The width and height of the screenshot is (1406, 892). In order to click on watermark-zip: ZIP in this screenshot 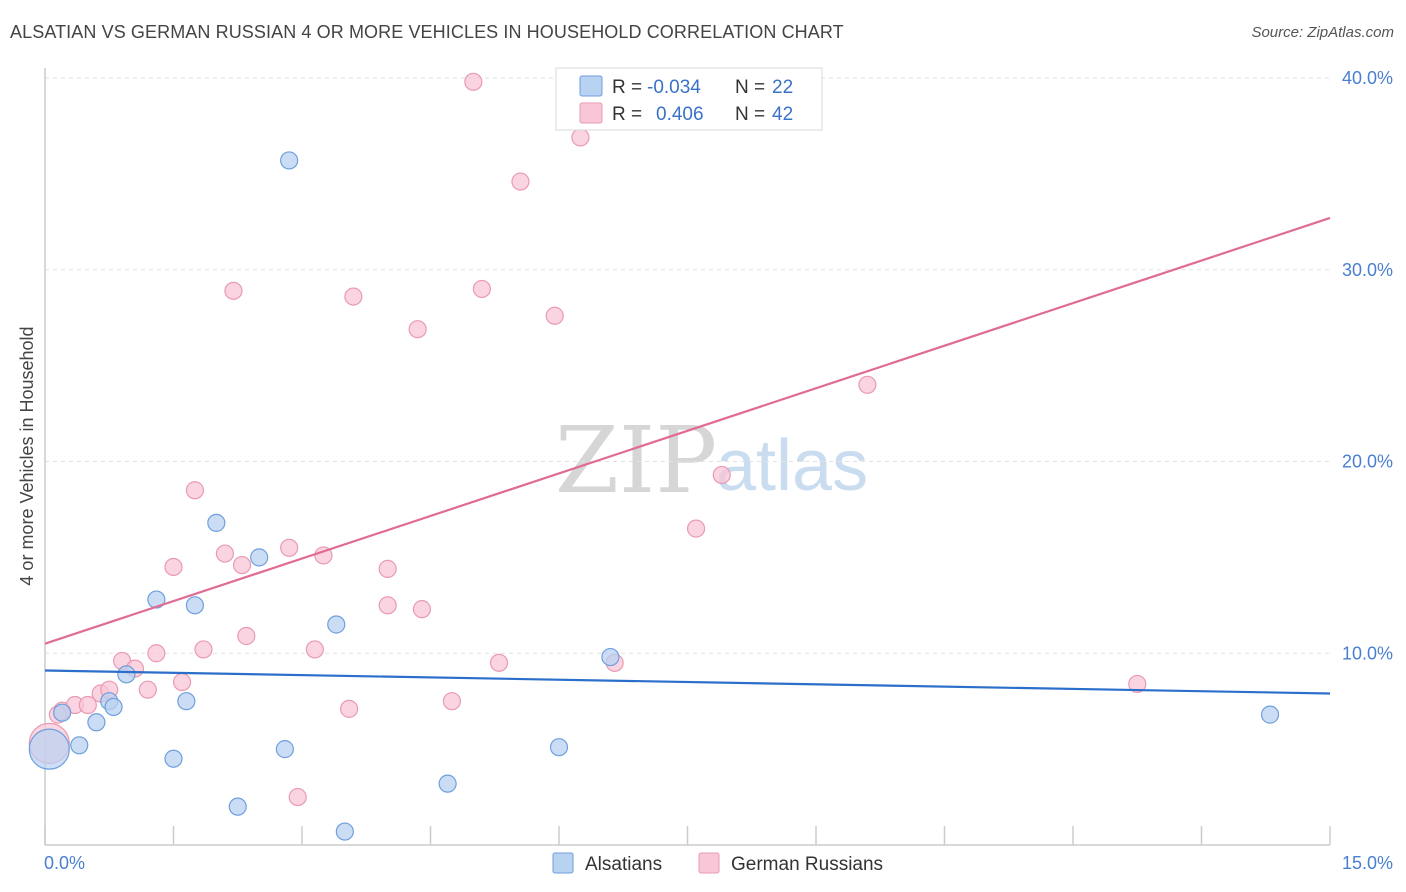, I will do `click(636, 460)`.